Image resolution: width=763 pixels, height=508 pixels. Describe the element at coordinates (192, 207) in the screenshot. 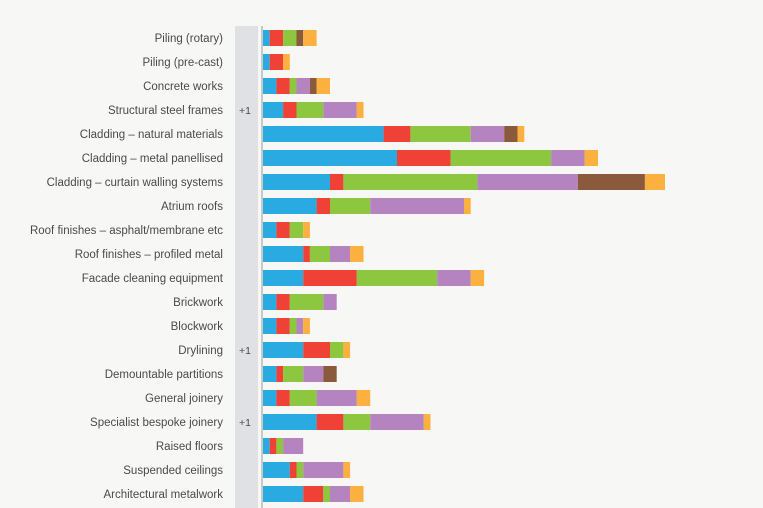

I see `category-label: Atrium roofs` at that location.